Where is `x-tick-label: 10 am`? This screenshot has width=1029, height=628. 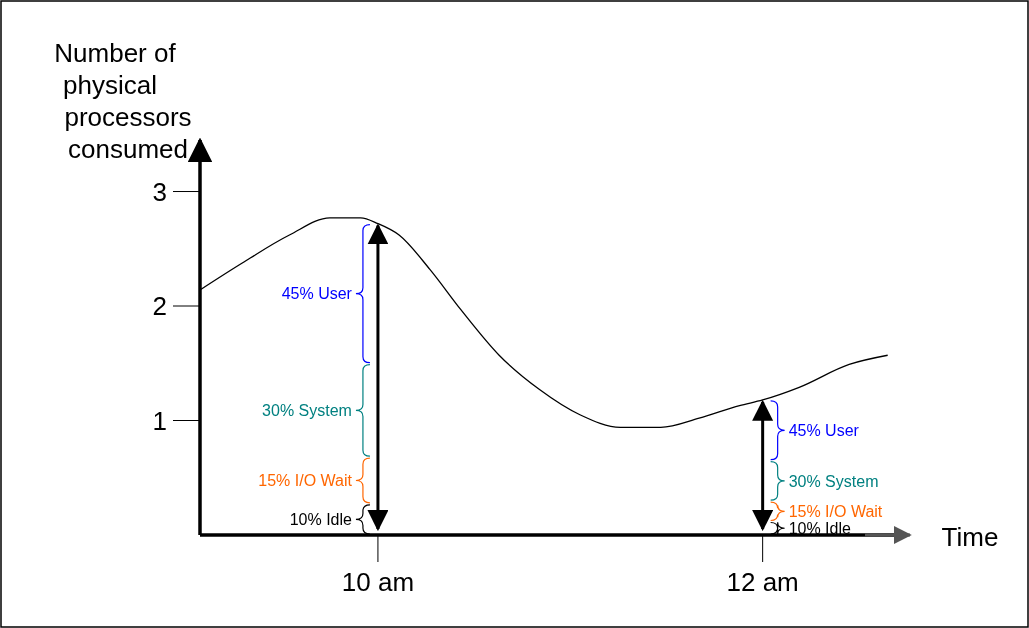
x-tick-label: 10 am is located at coordinates (378, 582).